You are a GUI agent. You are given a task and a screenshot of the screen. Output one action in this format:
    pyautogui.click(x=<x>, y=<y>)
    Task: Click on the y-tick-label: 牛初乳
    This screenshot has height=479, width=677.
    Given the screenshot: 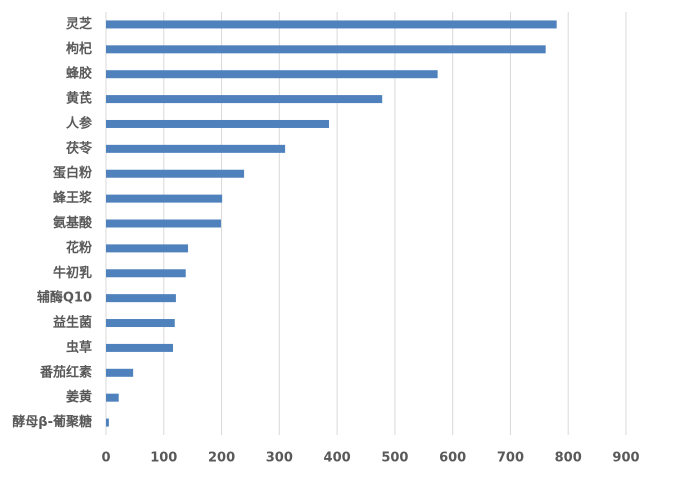 What is the action you would take?
    pyautogui.click(x=72, y=273)
    